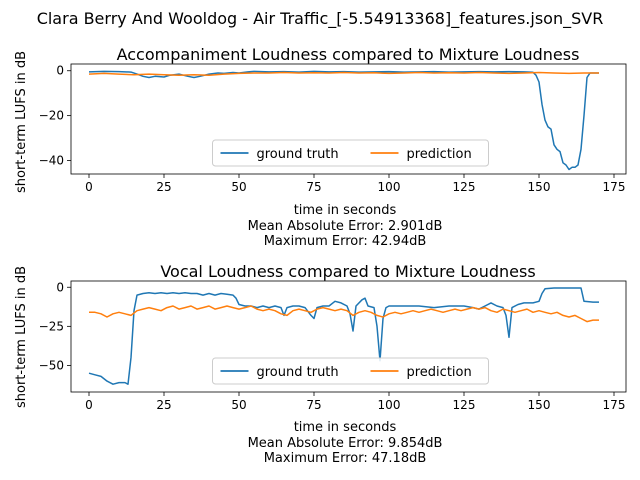 Image resolution: width=640 pixels, height=480 pixels. Describe the element at coordinates (51, 116) in the screenshot. I see `y-tick-label: −20` at that location.